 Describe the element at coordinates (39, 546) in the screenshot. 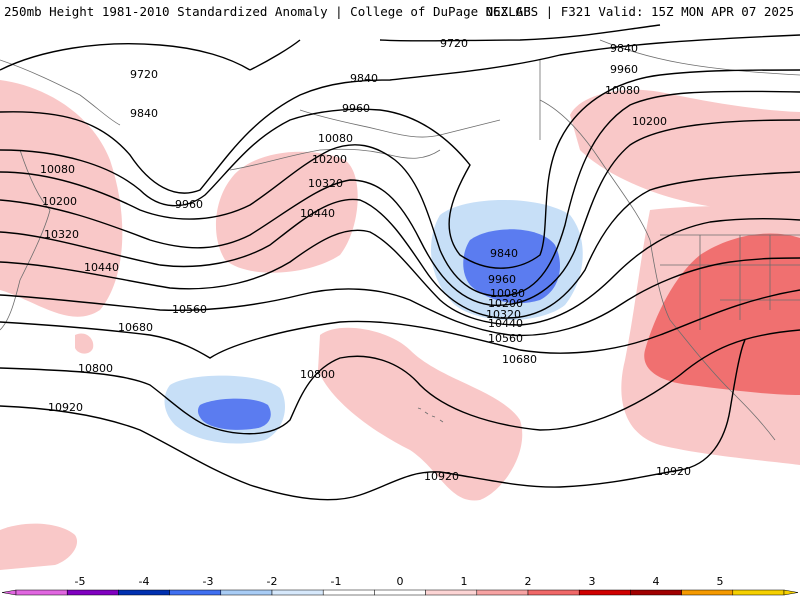

I see `positive-anomaly-south-corner` at that location.